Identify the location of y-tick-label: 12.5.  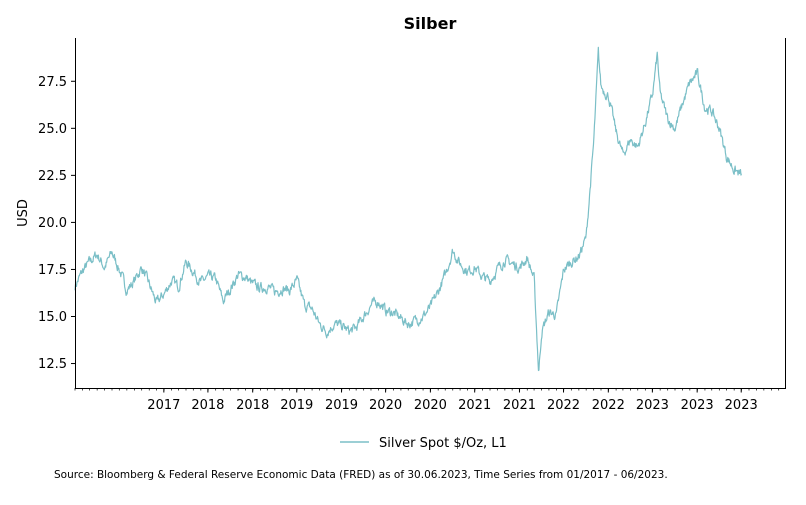
(52, 364).